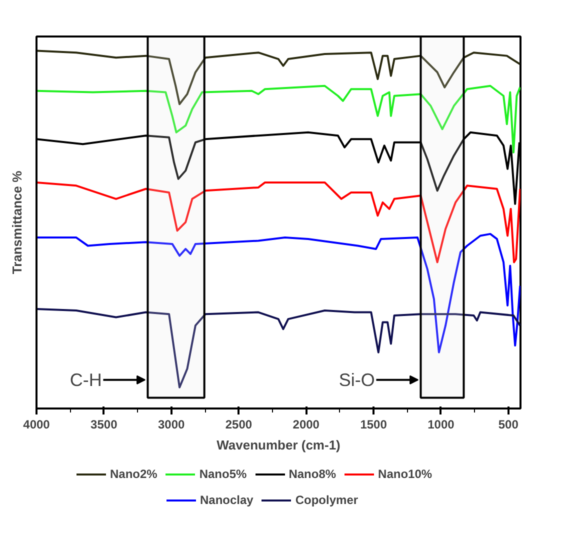 This screenshot has height=546, width=562. I want to click on y-axis-title: Transmittance %, so click(17, 222).